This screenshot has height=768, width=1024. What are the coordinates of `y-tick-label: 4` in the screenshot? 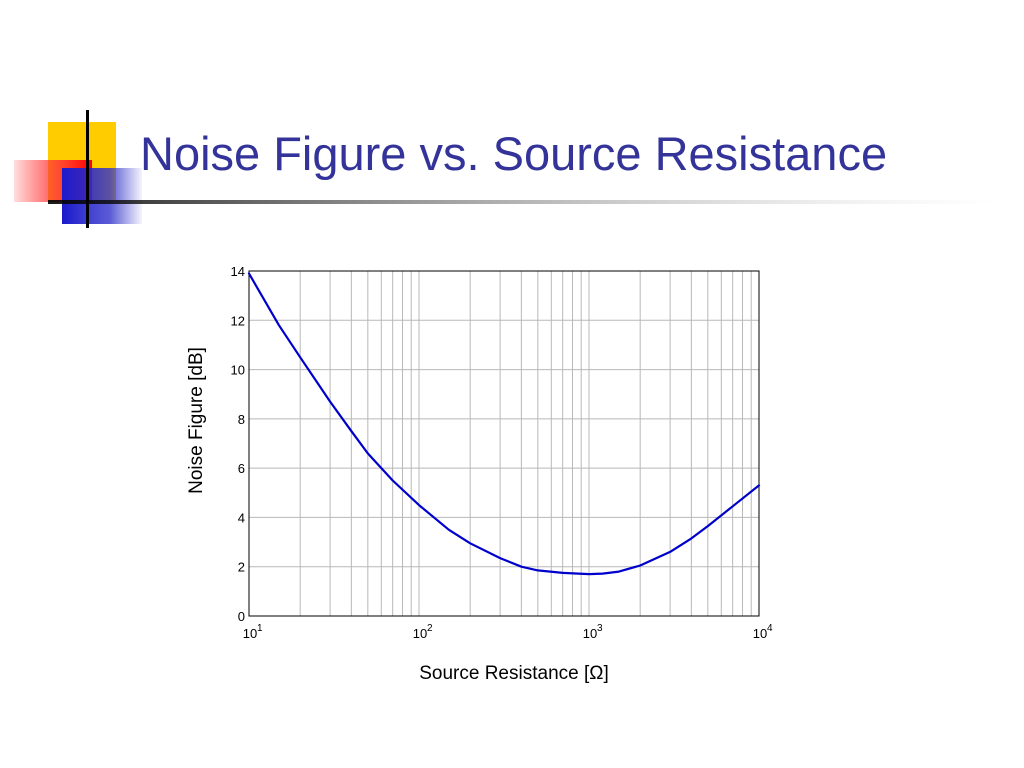 It's located at (241, 517).